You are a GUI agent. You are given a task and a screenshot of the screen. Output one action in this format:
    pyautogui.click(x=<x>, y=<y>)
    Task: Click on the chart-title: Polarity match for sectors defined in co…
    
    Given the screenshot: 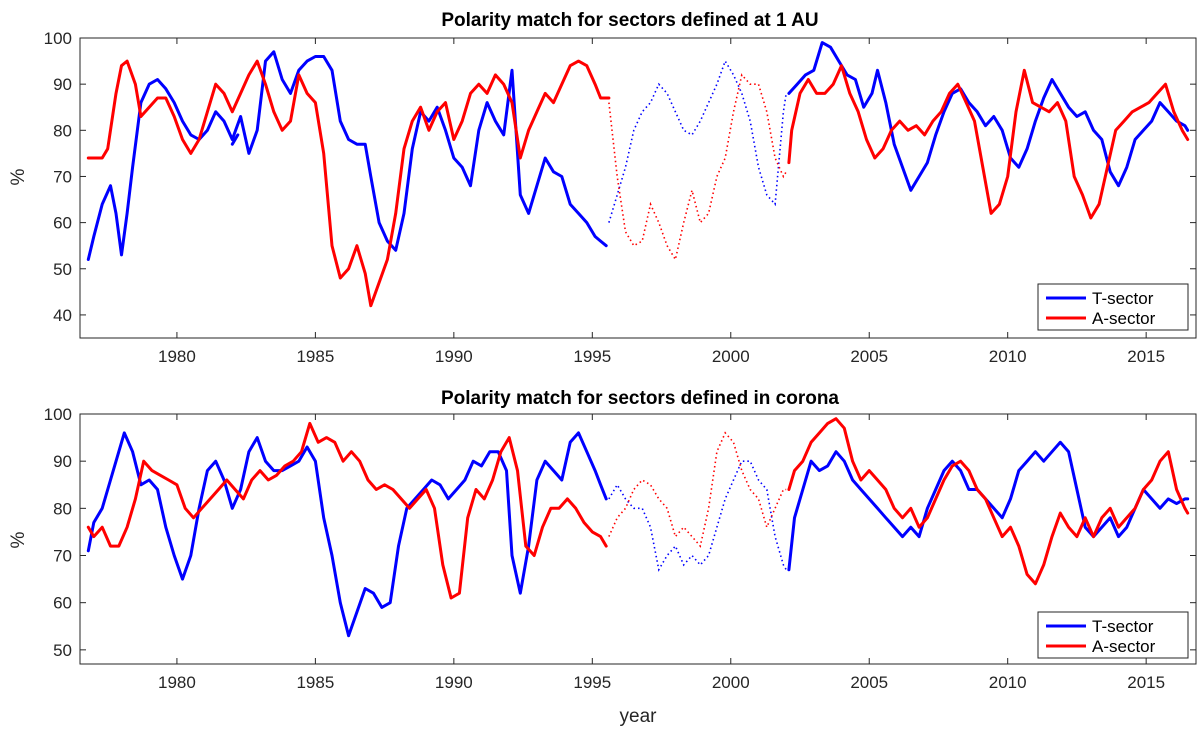 What is the action you would take?
    pyautogui.click(x=640, y=398)
    